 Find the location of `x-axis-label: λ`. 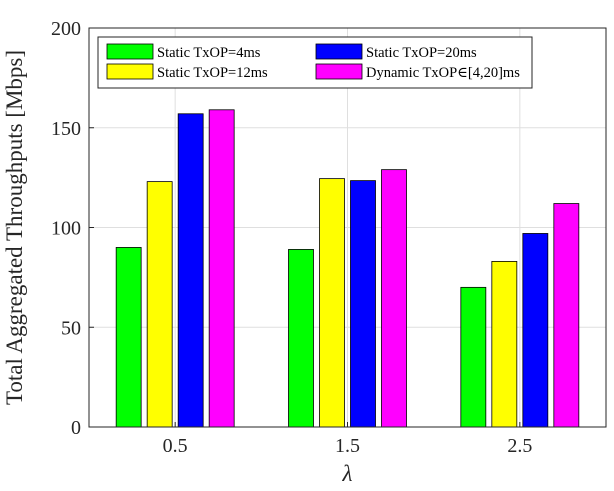

x-axis-label: λ is located at coordinates (347, 473).